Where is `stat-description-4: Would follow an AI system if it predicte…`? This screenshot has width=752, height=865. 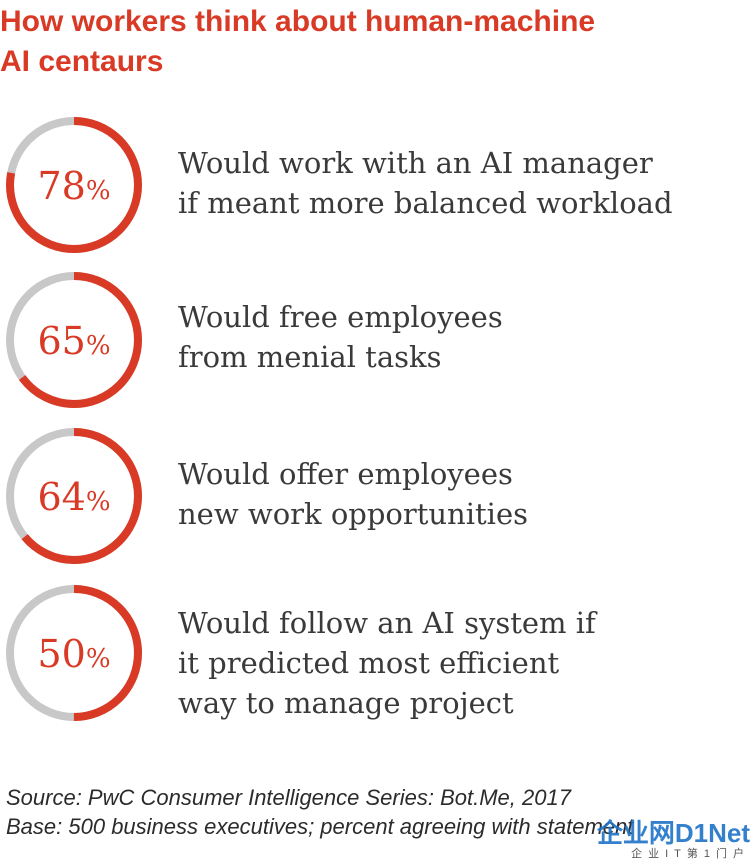 stat-description-4: Would follow an AI system if it predicte… is located at coordinates (387, 663).